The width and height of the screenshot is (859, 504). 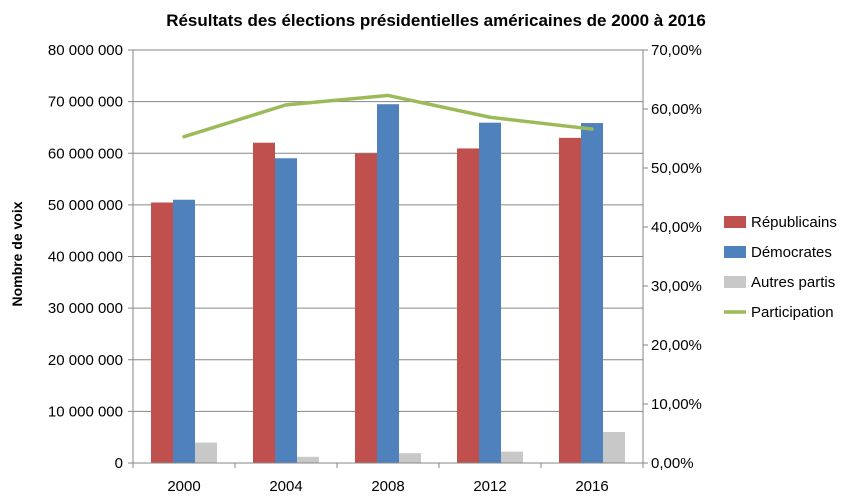 I want to click on bar-autres-partis-2012, so click(x=512, y=457).